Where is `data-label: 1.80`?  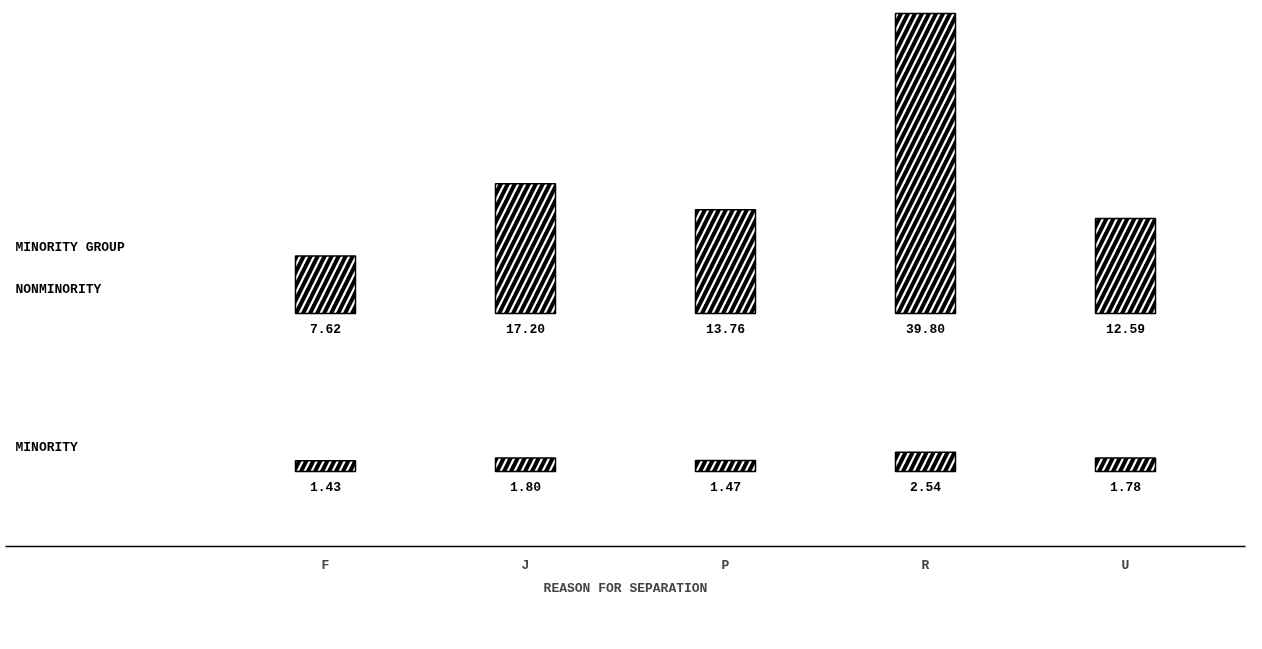 data-label: 1.80 is located at coordinates (525, 487).